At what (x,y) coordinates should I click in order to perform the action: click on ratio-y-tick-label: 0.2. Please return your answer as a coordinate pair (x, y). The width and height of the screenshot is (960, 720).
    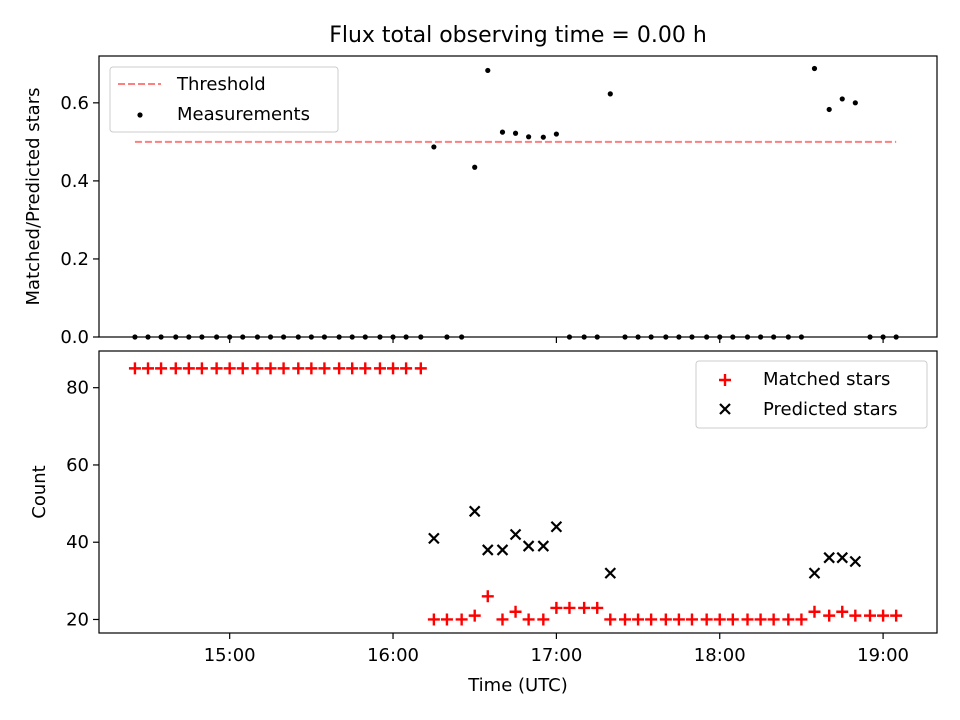
    Looking at the image, I should click on (74, 259).